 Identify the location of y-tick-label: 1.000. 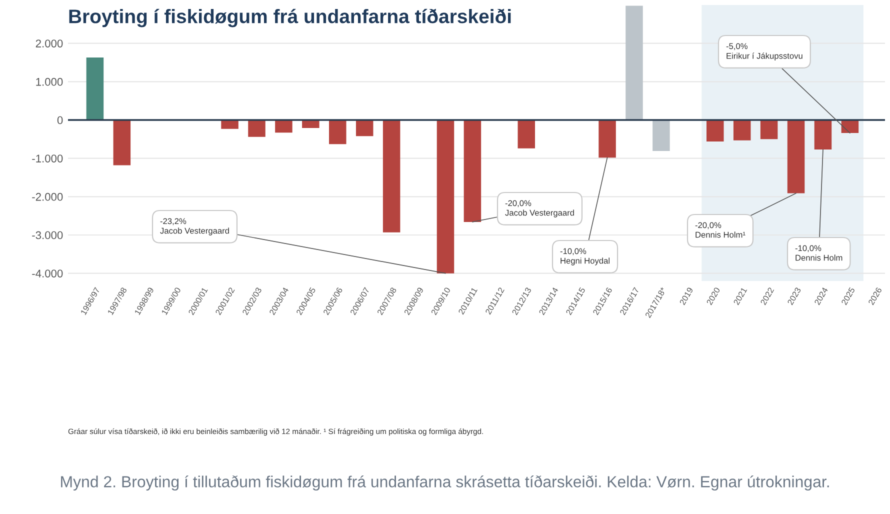
(49, 82).